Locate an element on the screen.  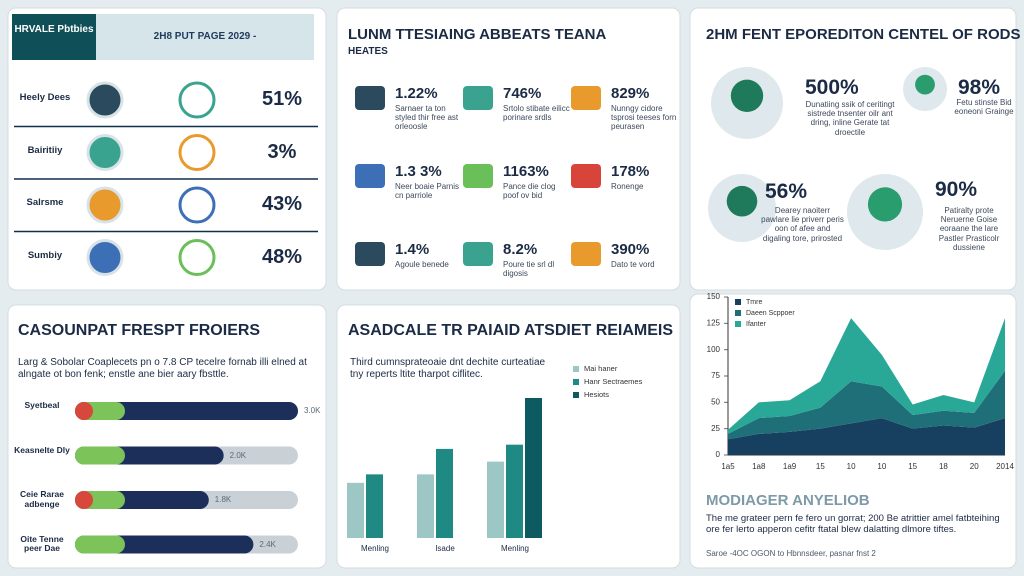
row-value: 51% is located at coordinates (282, 99).